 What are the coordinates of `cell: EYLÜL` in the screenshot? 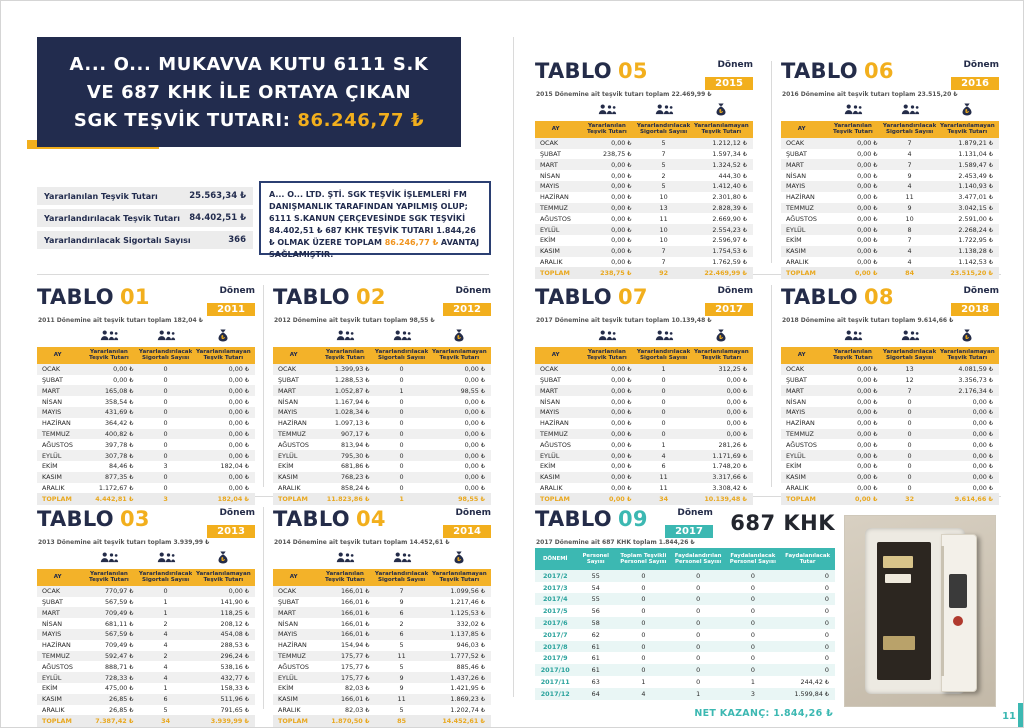 It's located at (802, 230).